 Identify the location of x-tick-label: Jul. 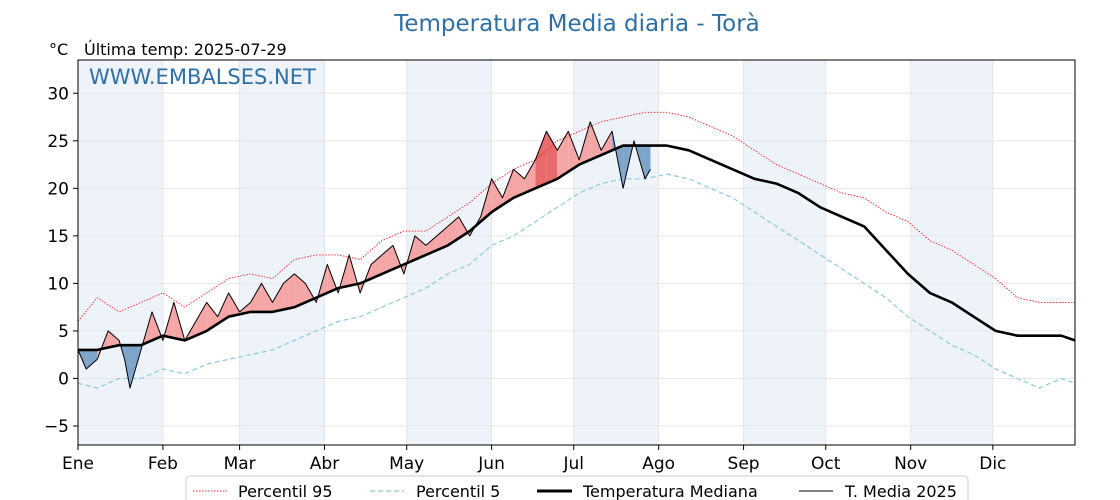
(574, 464).